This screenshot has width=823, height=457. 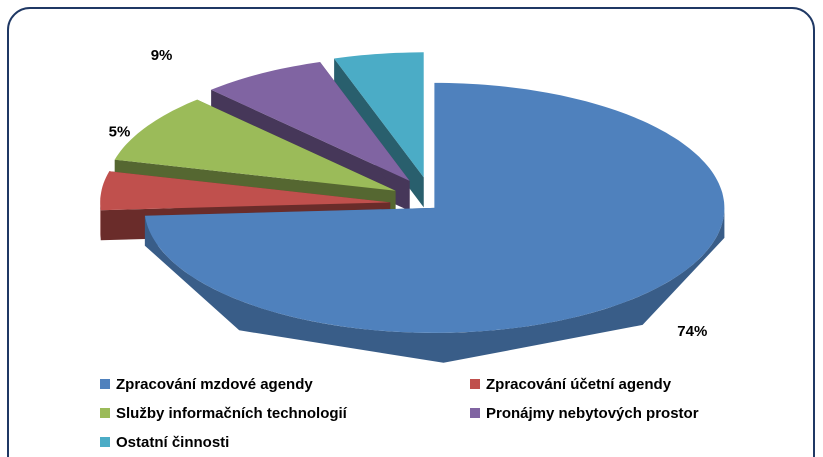 I want to click on value-label: 9%, so click(x=162, y=55).